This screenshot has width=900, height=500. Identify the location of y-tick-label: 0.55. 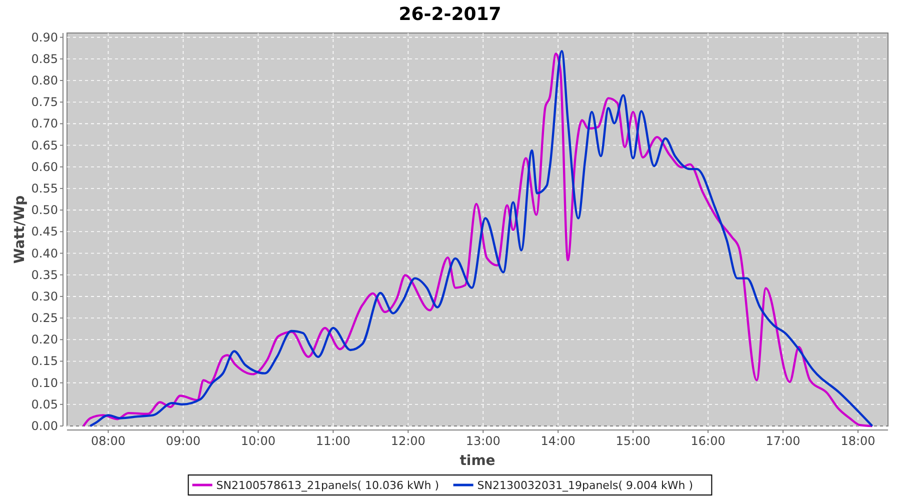
(44, 188).